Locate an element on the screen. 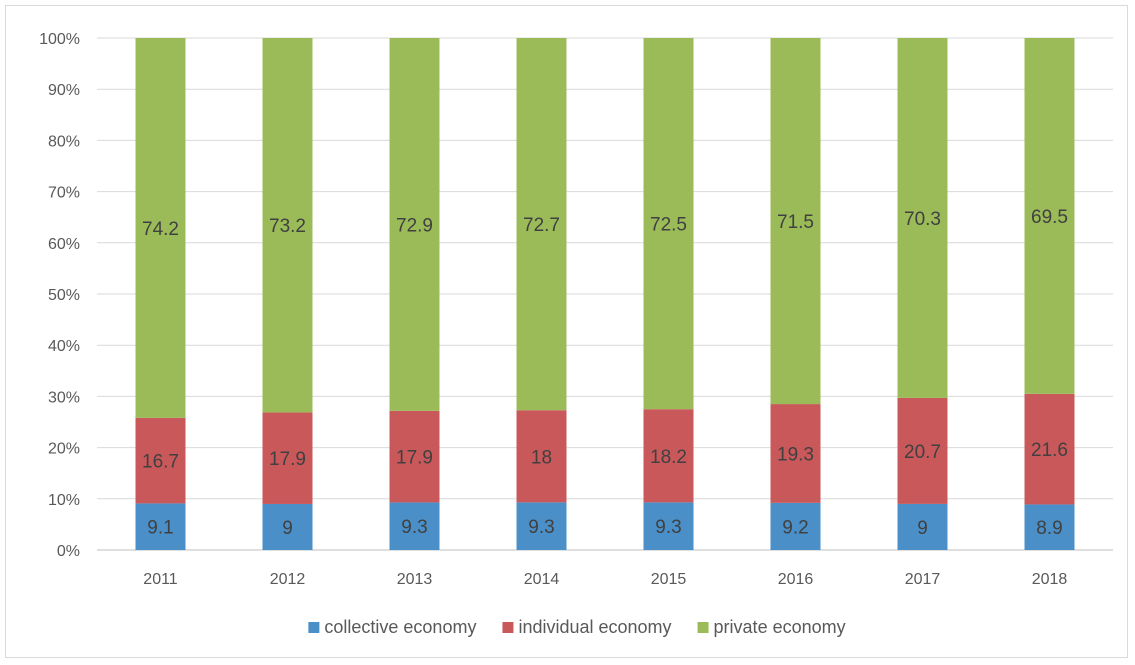  data-label: 21.6 is located at coordinates (1049, 450).